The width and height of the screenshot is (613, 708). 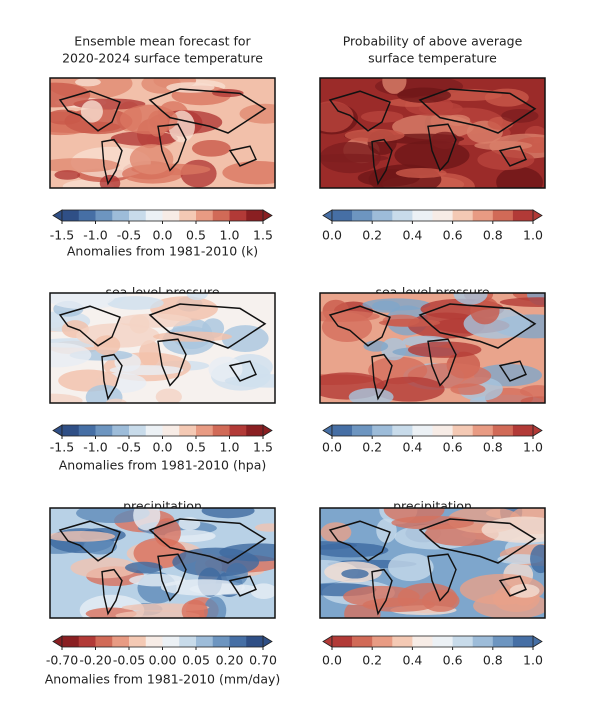 I want to click on colorbar-tick-label: -1.5, so click(x=62, y=235).